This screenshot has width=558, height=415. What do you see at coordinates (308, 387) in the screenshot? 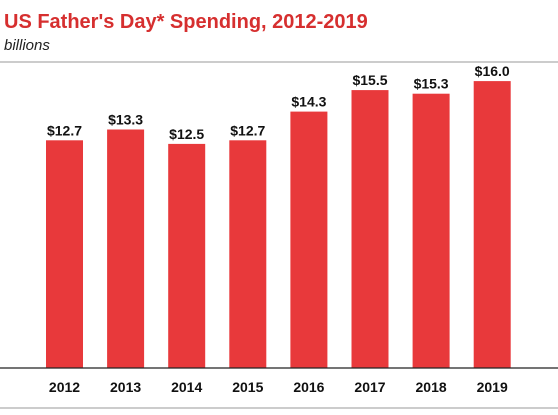
I see `x-tick-label-2016: 2016` at bounding box center [308, 387].